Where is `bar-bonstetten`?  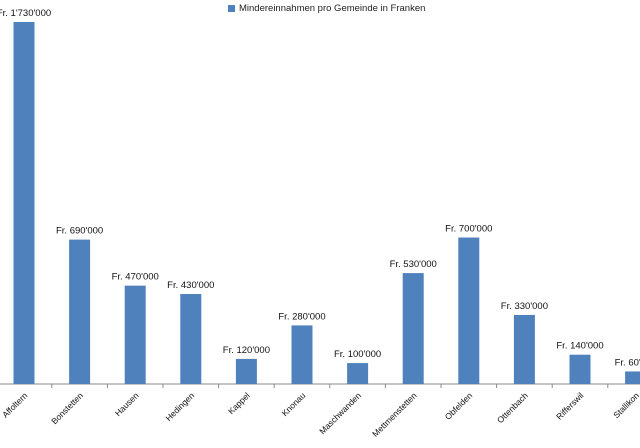 bar-bonstetten is located at coordinates (80, 311).